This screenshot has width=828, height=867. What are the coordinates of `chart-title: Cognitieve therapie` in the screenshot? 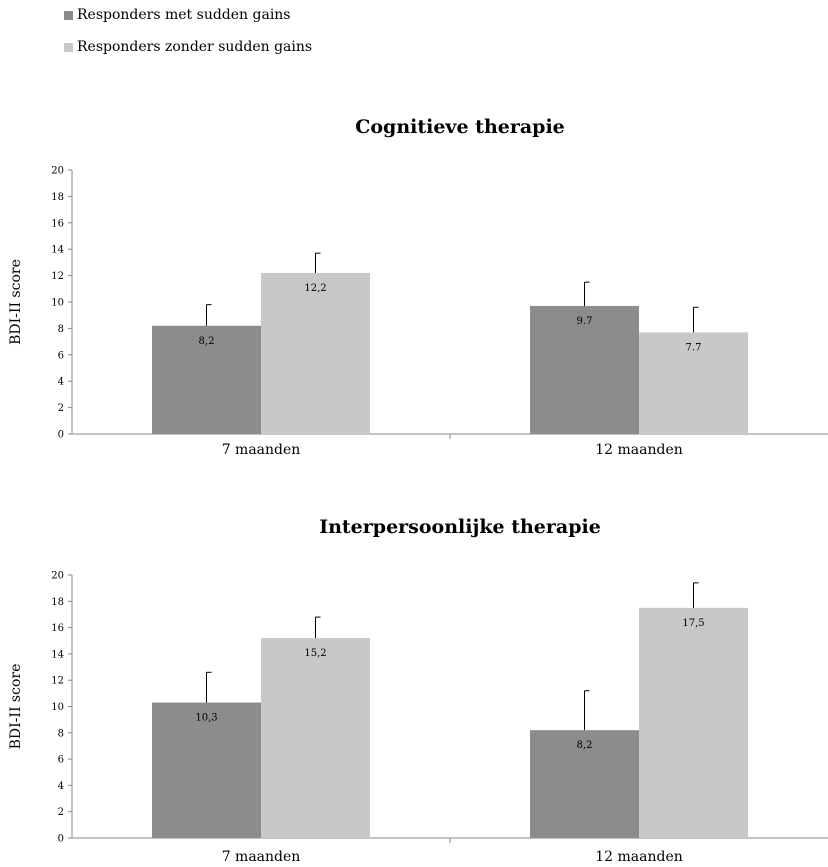 It's located at (460, 127).